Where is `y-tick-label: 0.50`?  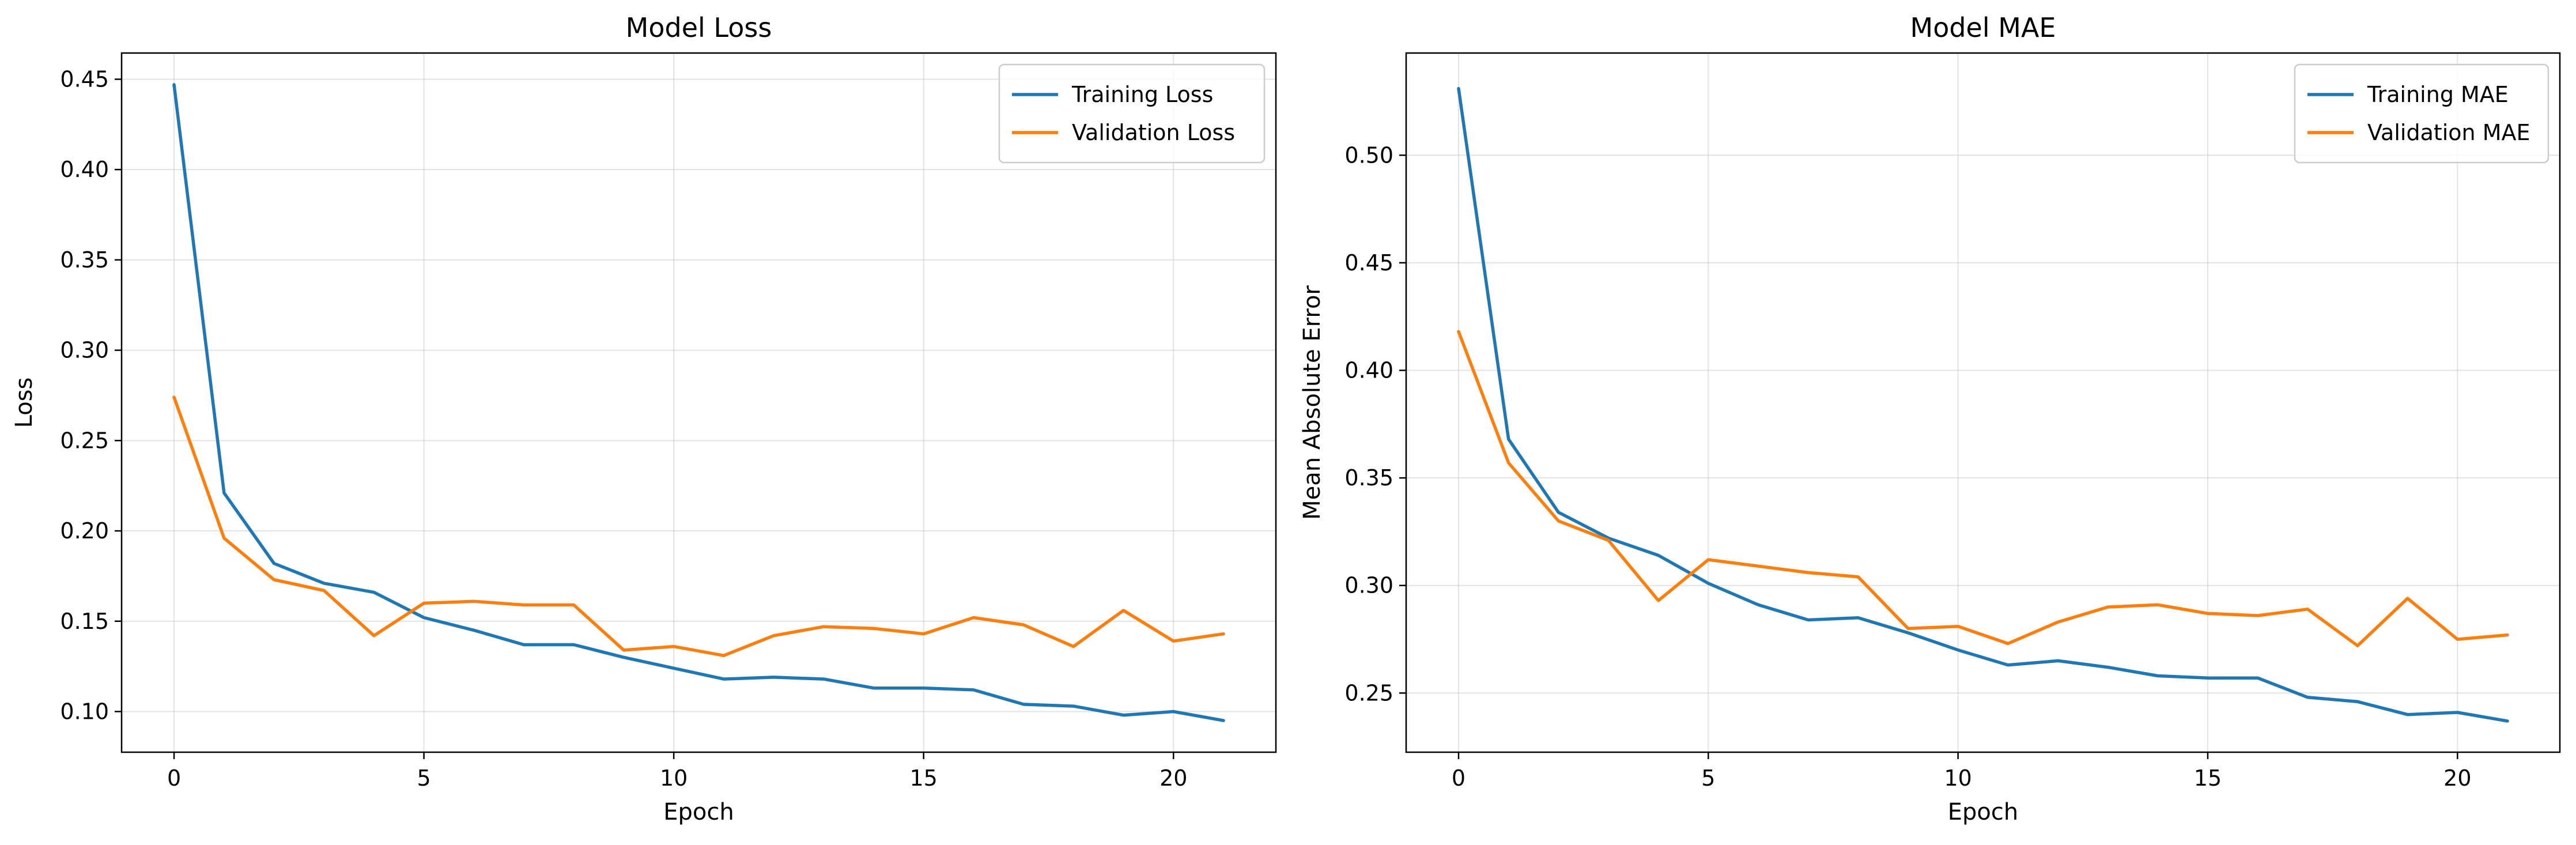 y-tick-label: 0.50 is located at coordinates (1368, 155).